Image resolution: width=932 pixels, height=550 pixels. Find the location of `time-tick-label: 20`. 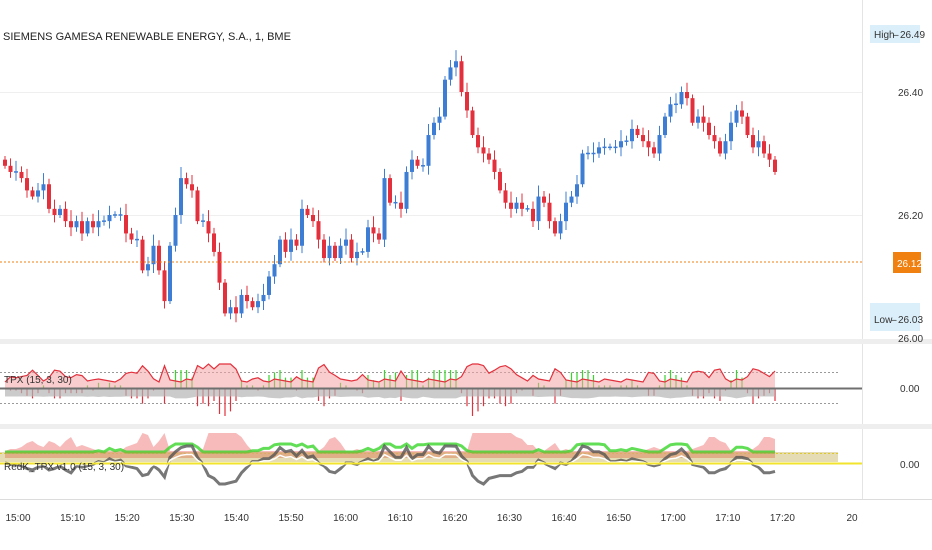

time-tick-label: 20 is located at coordinates (852, 518).